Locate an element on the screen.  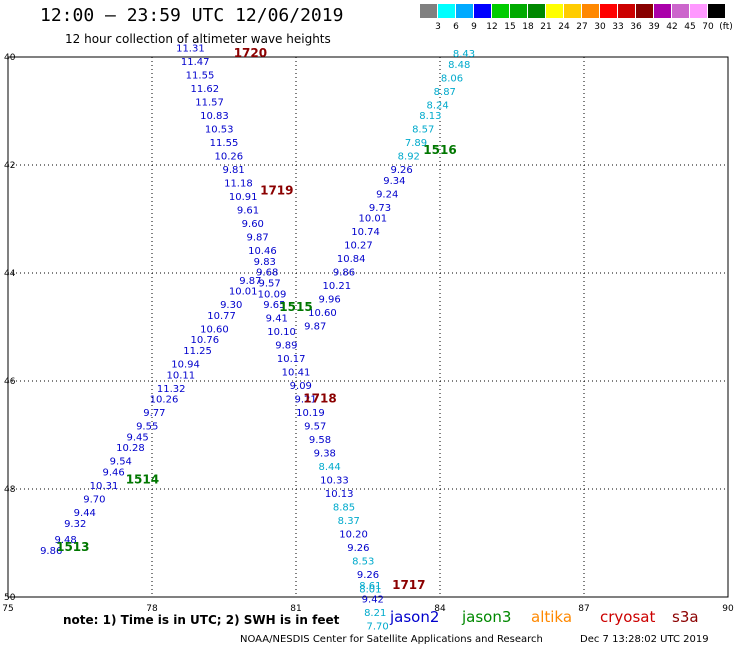
lat-tick-label: 46 is located at coordinates (10, 382).